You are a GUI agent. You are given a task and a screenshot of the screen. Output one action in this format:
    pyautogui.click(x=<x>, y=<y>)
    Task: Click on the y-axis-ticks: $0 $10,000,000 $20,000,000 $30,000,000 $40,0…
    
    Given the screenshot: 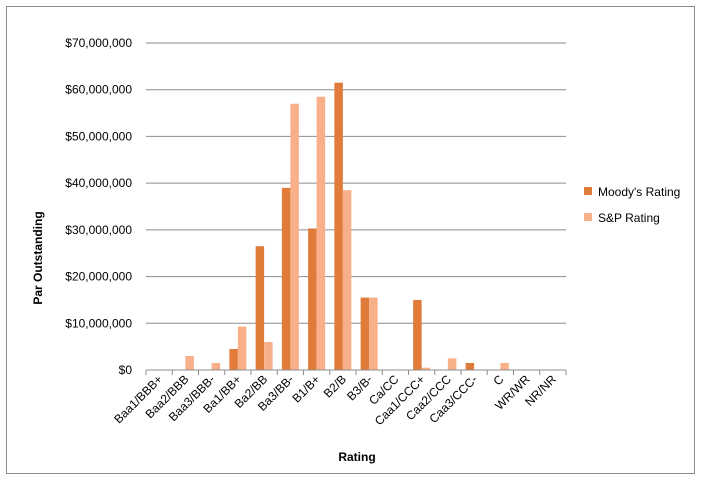 What is the action you would take?
    pyautogui.click(x=98, y=206)
    